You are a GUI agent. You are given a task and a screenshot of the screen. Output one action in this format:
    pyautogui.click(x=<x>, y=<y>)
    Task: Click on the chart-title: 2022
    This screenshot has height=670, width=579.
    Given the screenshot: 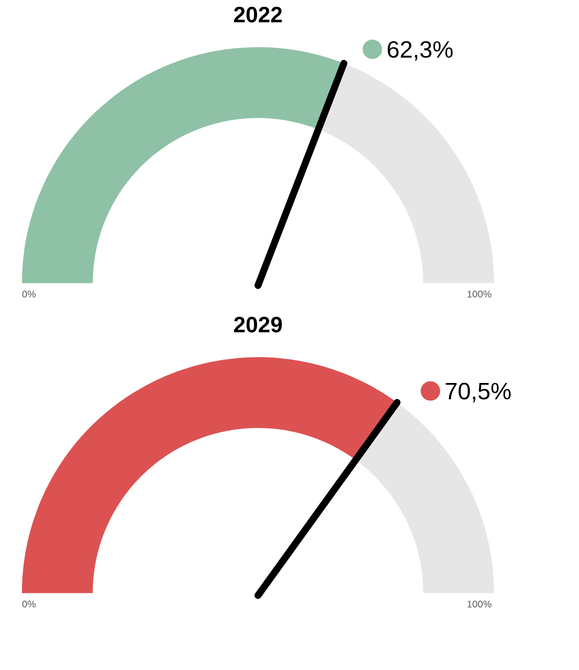 What is the action you would take?
    pyautogui.click(x=258, y=14)
    